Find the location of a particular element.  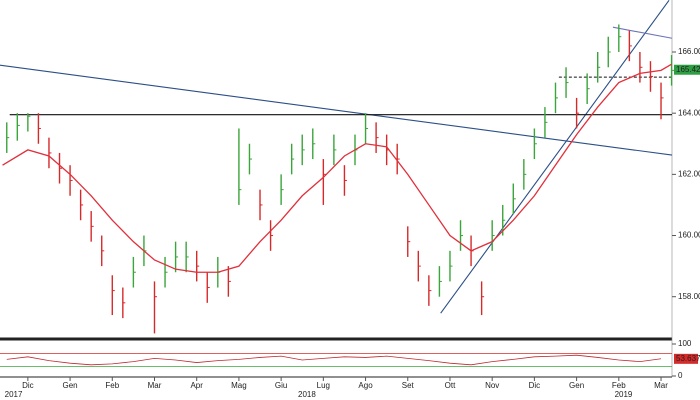

last-price-box is located at coordinates (687, 69).